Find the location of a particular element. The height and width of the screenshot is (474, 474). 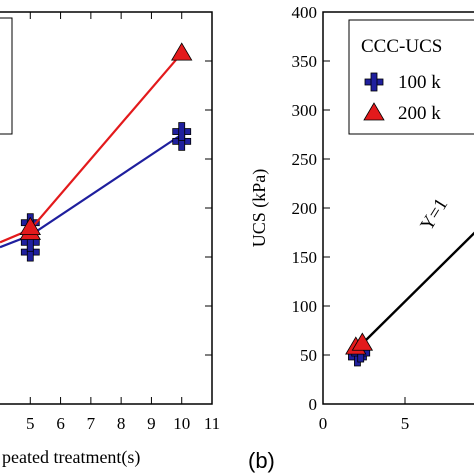

right-x-tick-label-0: 0 is located at coordinates (323, 423).